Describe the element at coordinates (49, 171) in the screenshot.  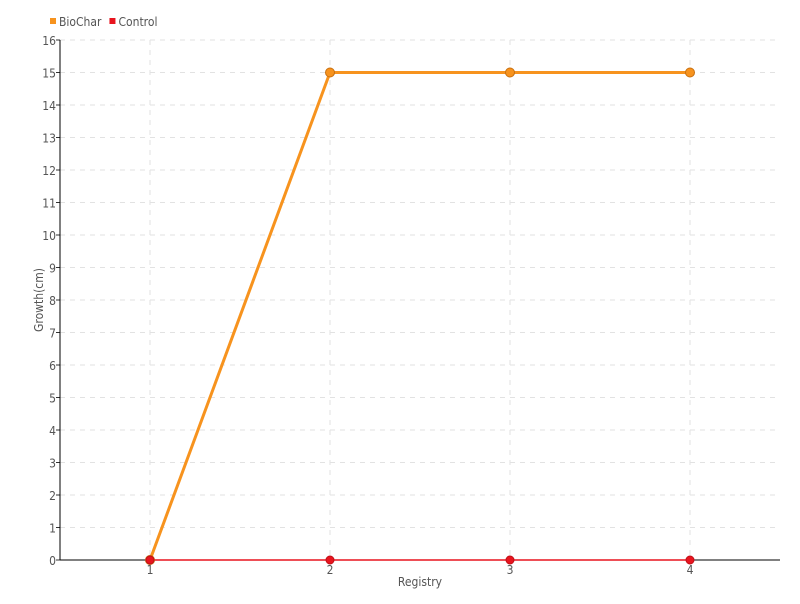
I see `y-tick-label: 12` at that location.